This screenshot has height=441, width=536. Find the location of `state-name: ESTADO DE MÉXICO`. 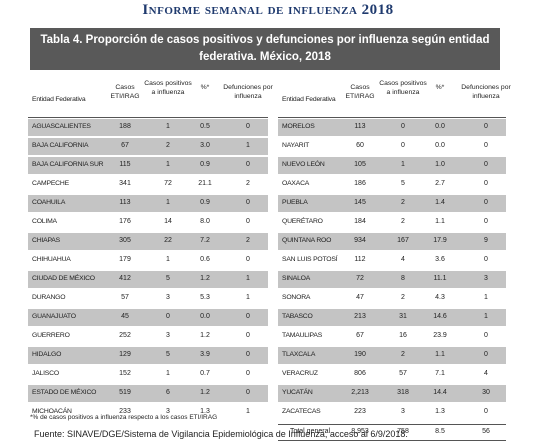

state-name: ESTADO DE MÉXICO is located at coordinates (64, 392).